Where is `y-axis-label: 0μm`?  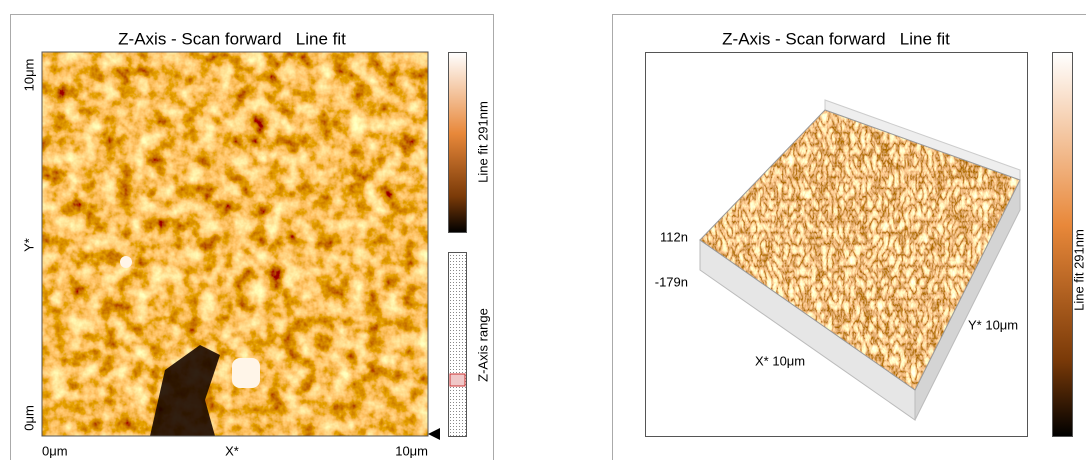 y-axis-label: 0μm is located at coordinates (28, 418).